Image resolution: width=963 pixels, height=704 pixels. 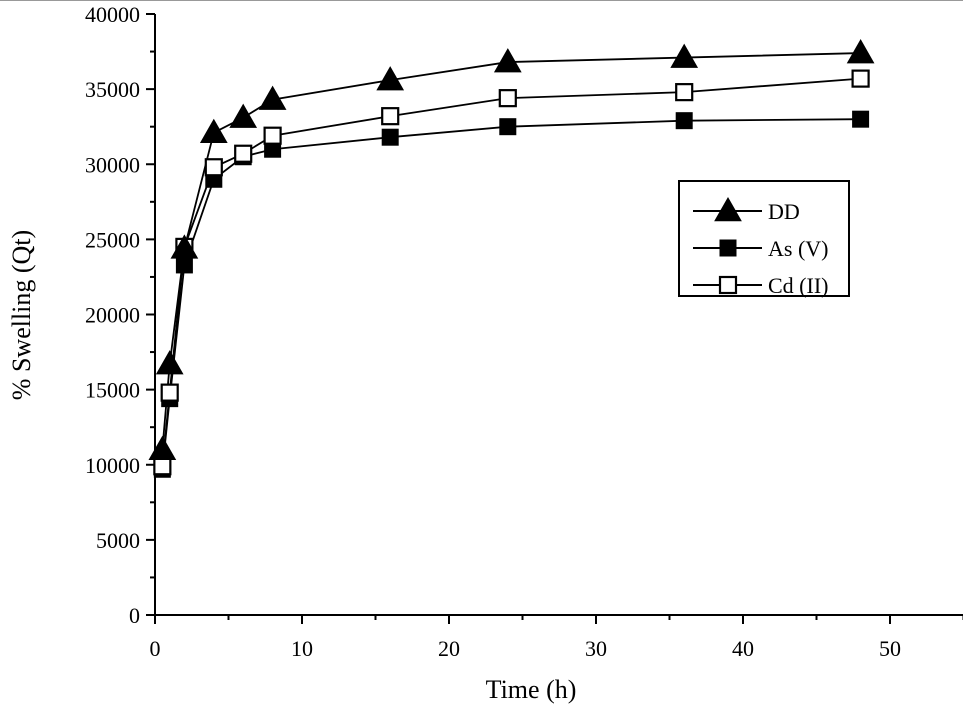 I want to click on y-tick-label: 40000, so click(x=112, y=14).